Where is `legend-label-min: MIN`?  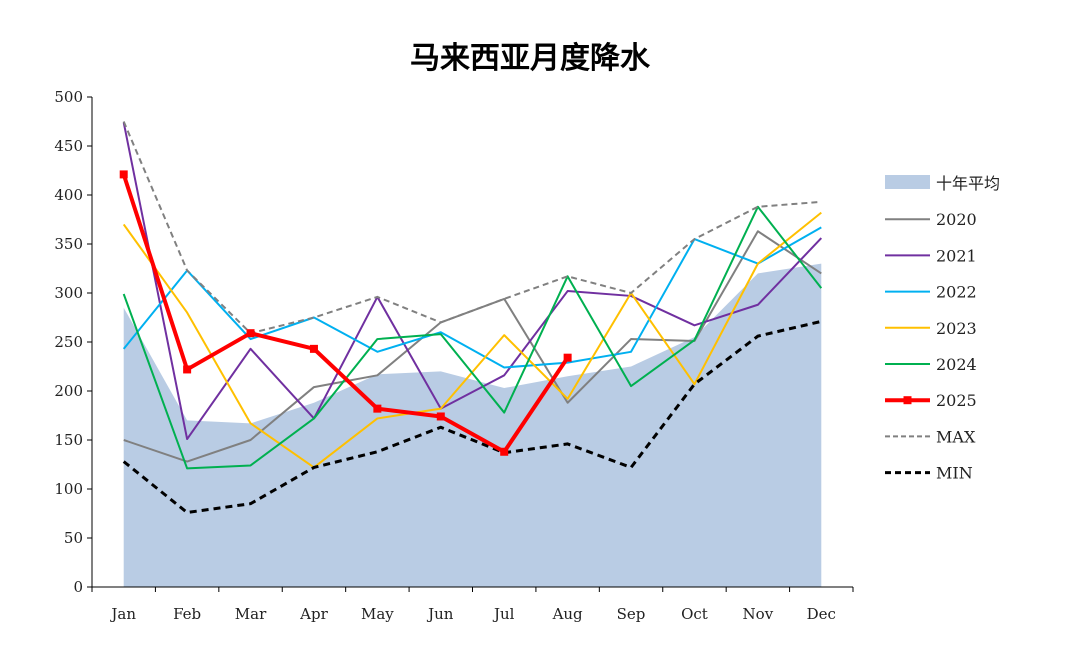
legend-label-min: MIN is located at coordinates (954, 473).